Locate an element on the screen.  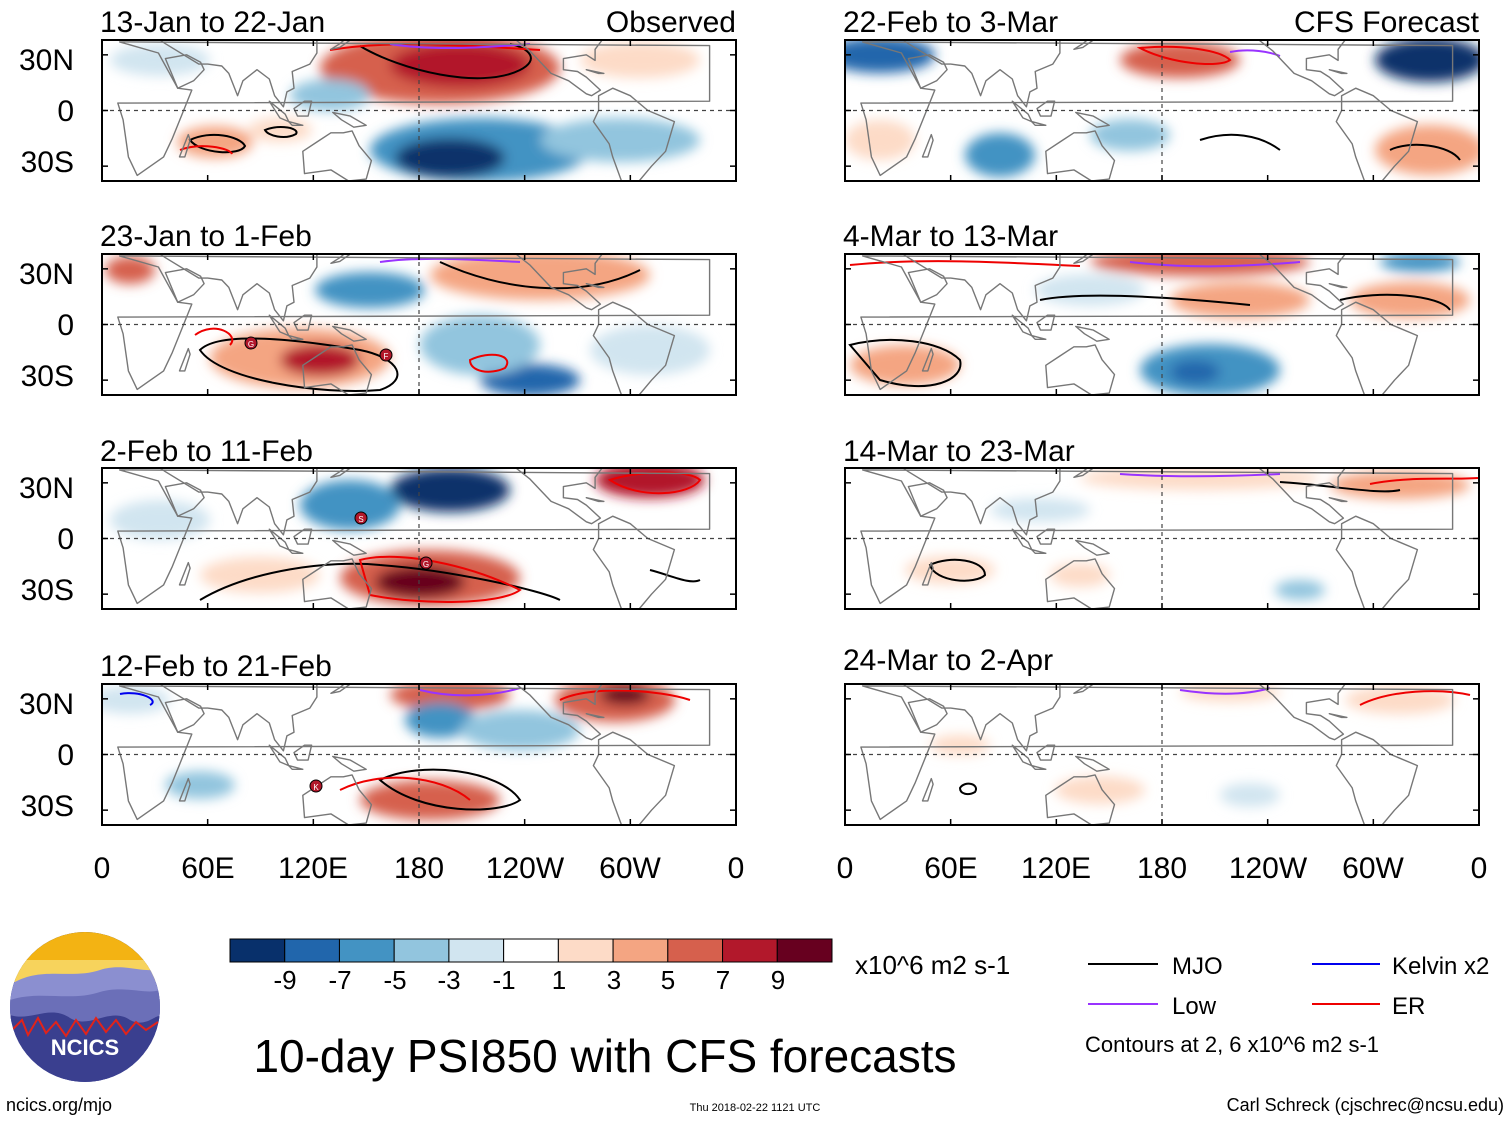
panel-title: 23-Jan to 1-Feb is located at coordinates (206, 236).